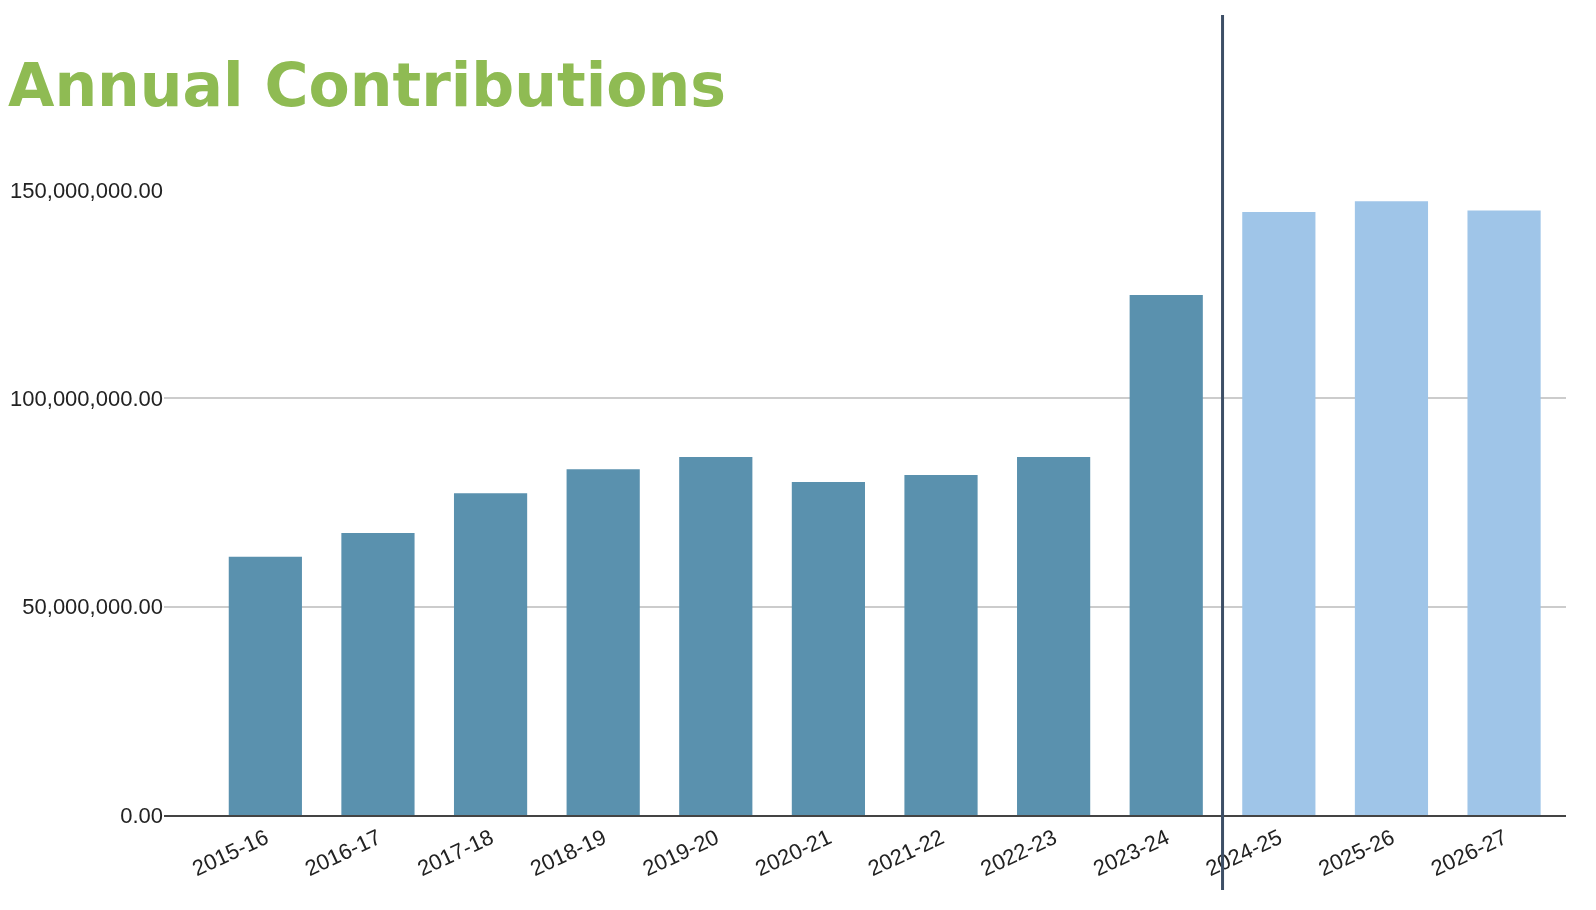 This screenshot has height=910, width=1596. Describe the element at coordinates (86, 190) in the screenshot. I see `y-tick-label: 150,000,000.00` at that location.